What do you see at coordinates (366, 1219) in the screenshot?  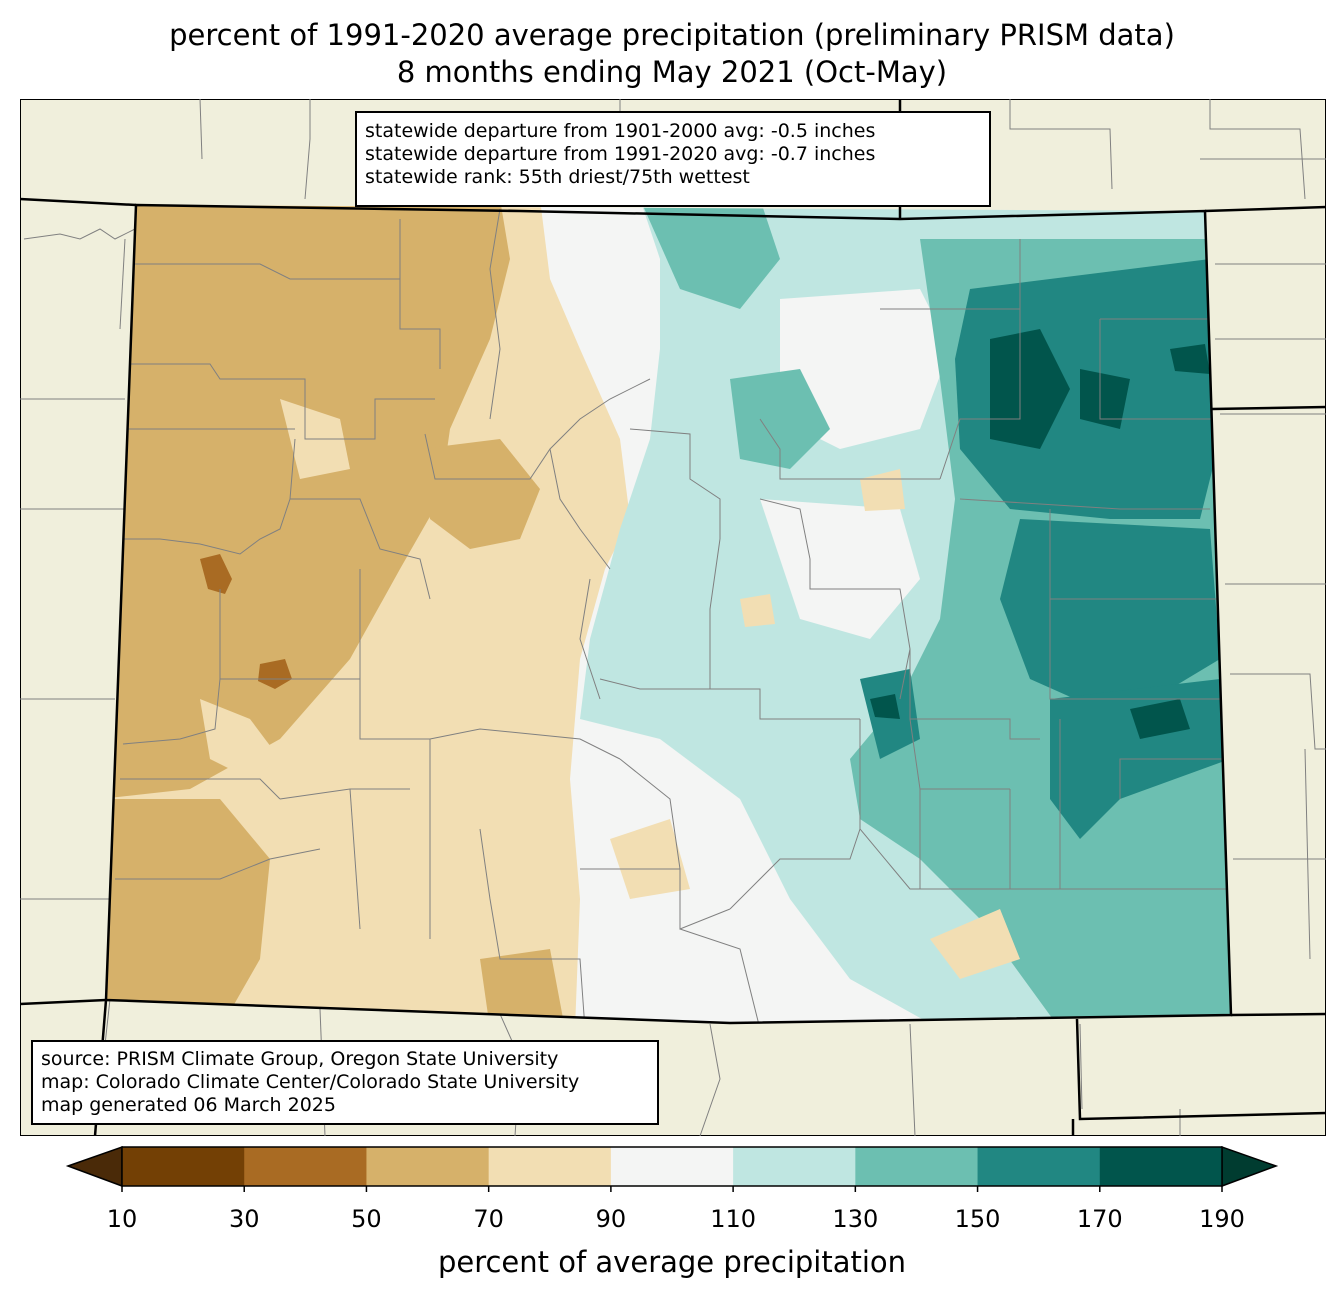 I see `colorbar-tick-label: 50` at bounding box center [366, 1219].